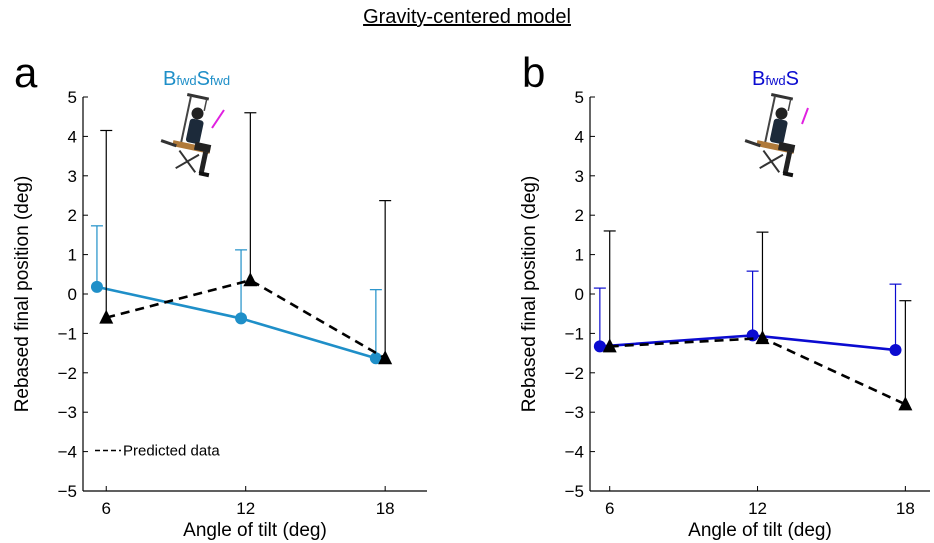  I want to click on tilted-seat-illustration-b, so click(776, 135).